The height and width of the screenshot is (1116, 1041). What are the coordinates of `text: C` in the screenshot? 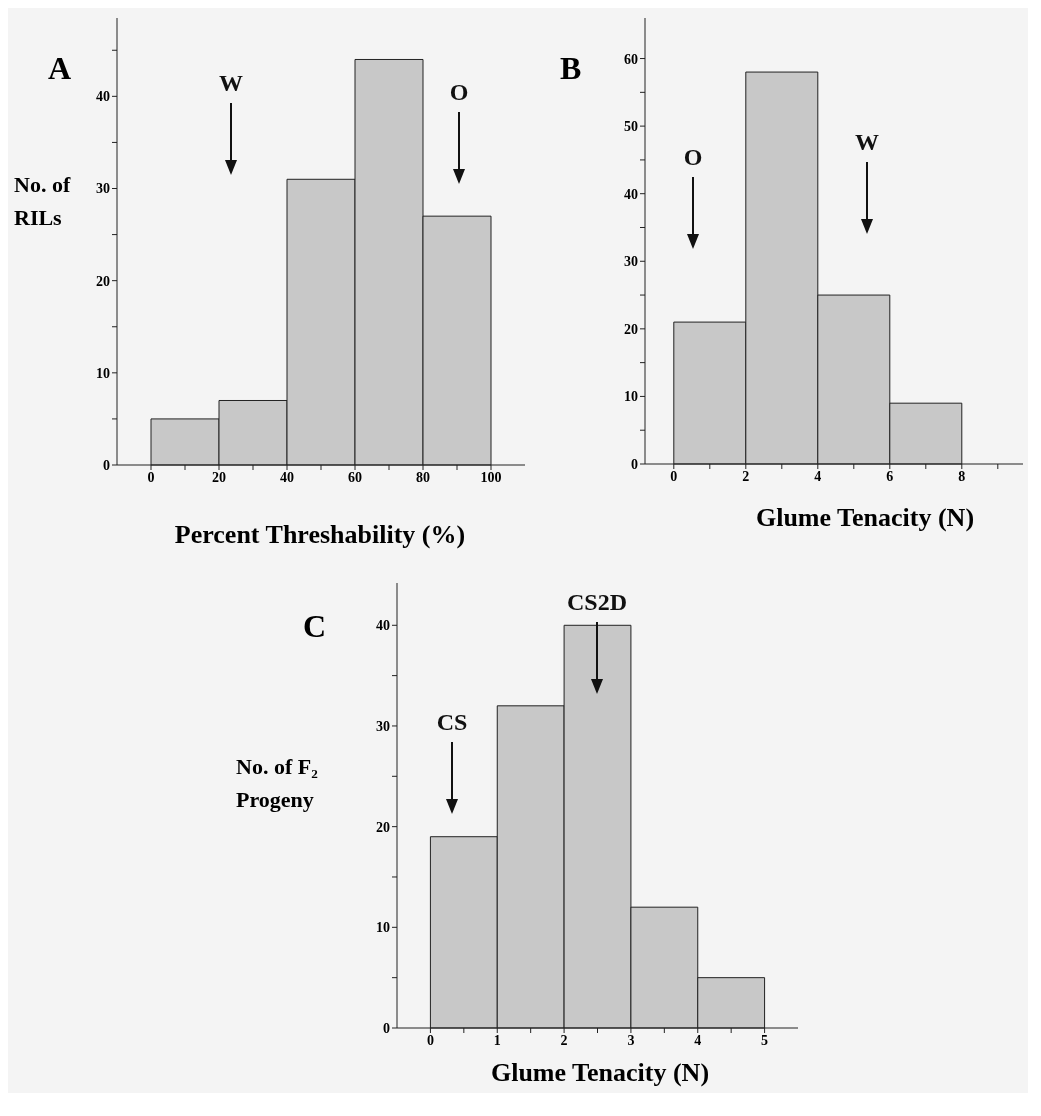 It's located at (315, 626).